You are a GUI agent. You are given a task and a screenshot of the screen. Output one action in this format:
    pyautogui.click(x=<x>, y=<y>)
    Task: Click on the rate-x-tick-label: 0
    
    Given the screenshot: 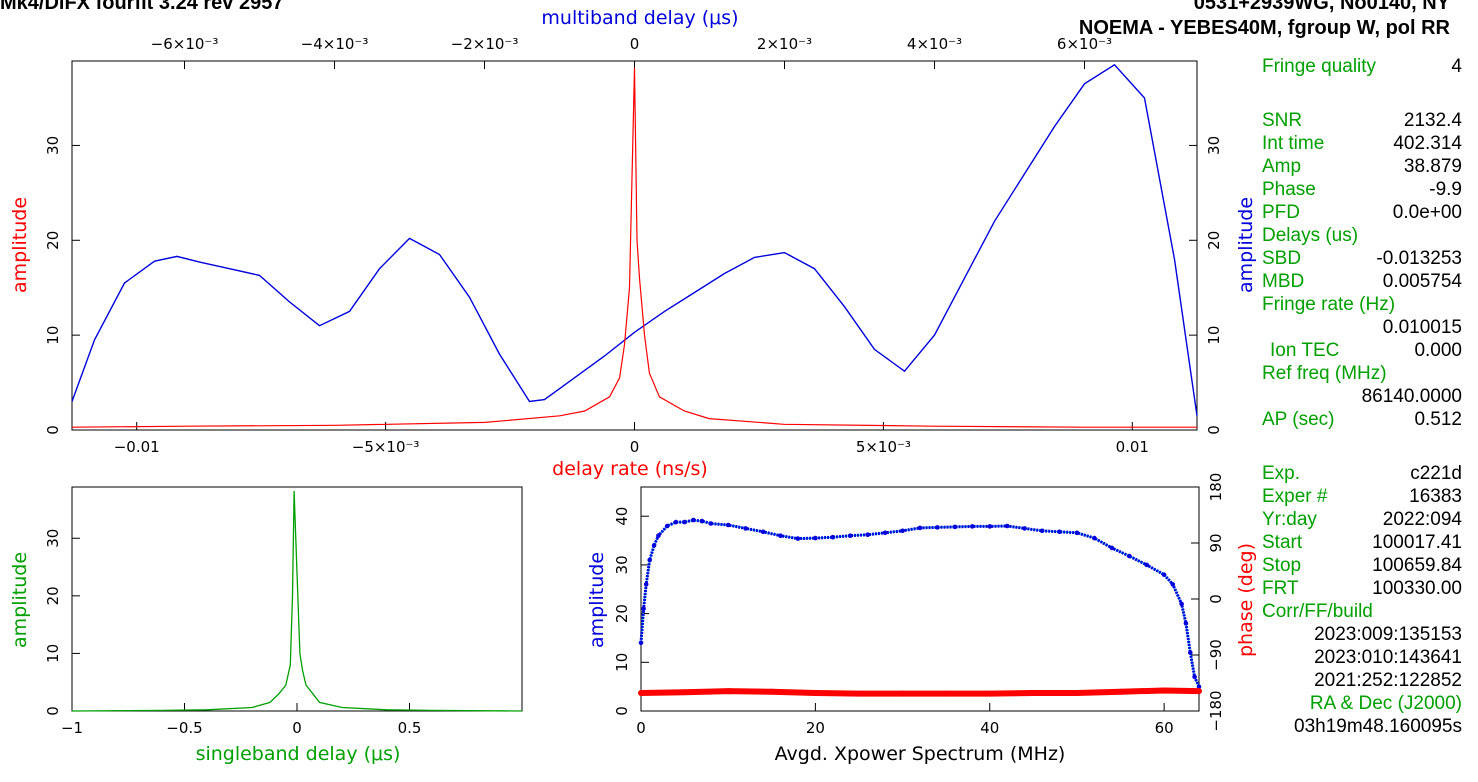 What is the action you would take?
    pyautogui.click(x=635, y=447)
    